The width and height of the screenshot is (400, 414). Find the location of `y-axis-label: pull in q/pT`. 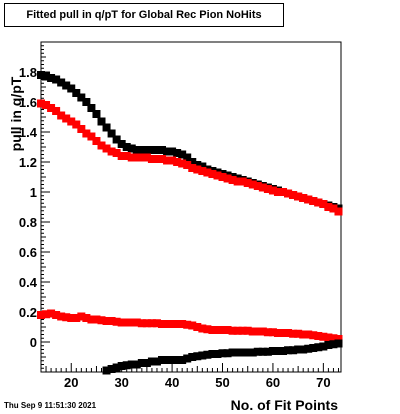

y-axis-label: pull in q/pT is located at coordinates (16, 113).